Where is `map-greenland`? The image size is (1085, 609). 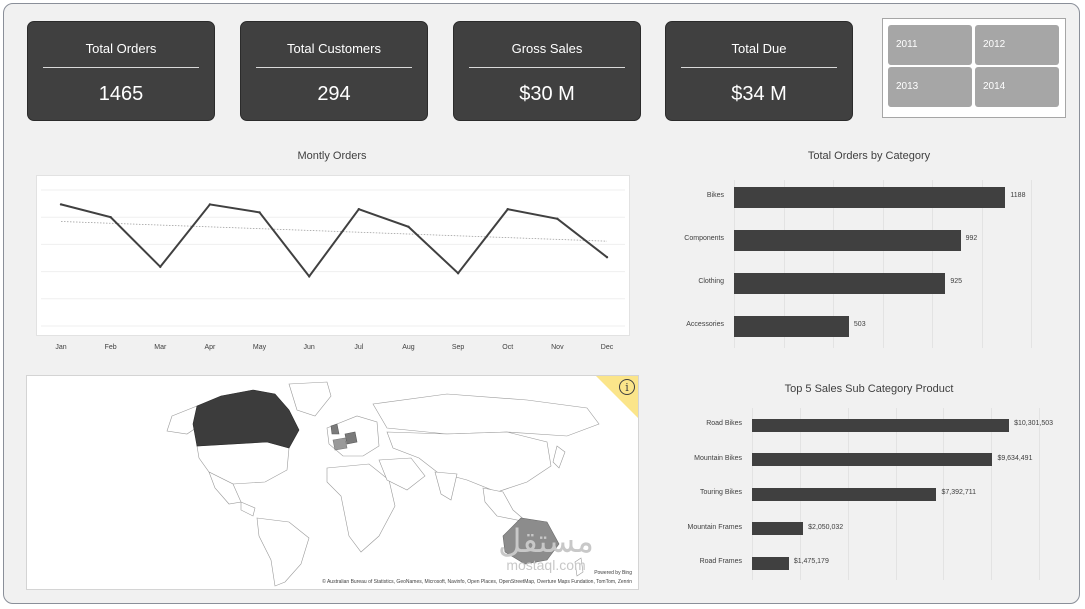
map-greenland is located at coordinates (310, 399).